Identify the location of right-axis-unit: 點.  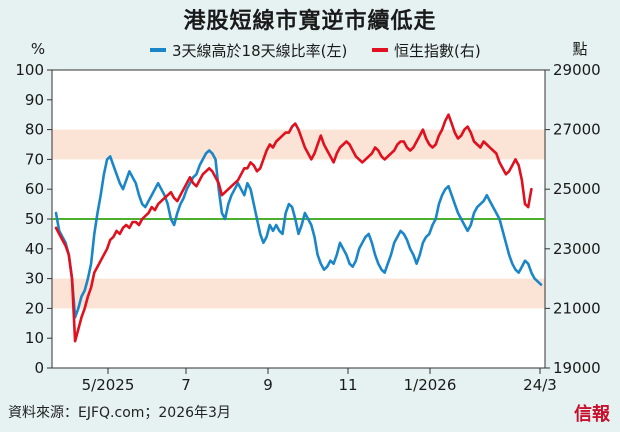
(579, 49).